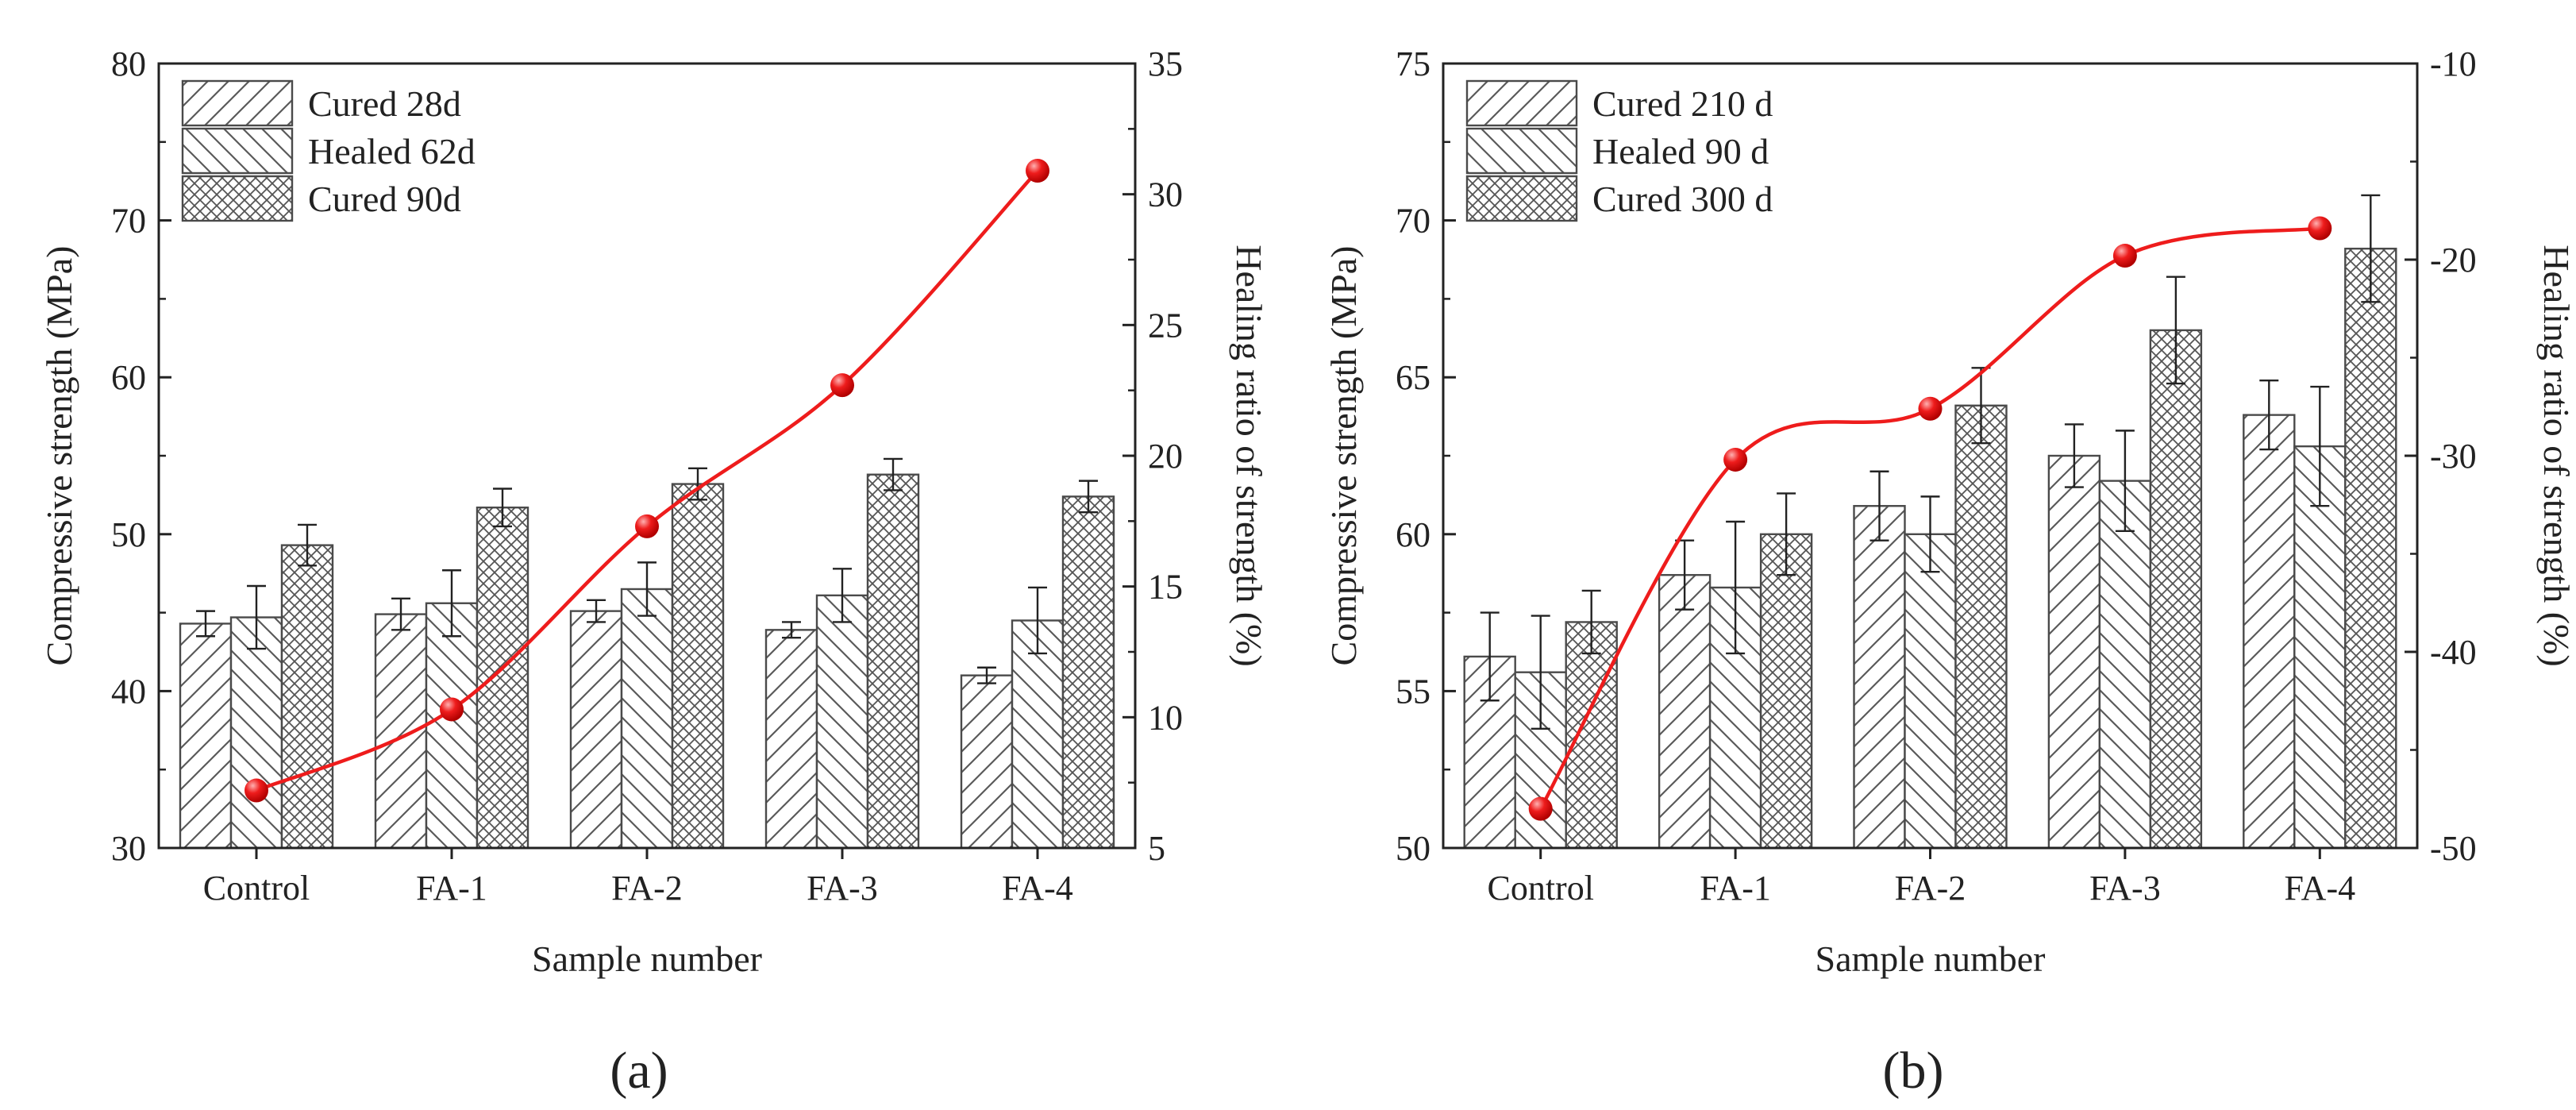 The image size is (2576, 1110). I want to click on legend-label-a-0: Cured 28d, so click(384, 103).